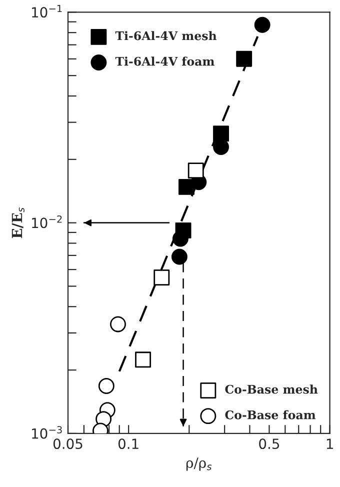 This screenshot has height=487, width=340. I want to click on legend-label: Co-Base foam, so click(270, 415).